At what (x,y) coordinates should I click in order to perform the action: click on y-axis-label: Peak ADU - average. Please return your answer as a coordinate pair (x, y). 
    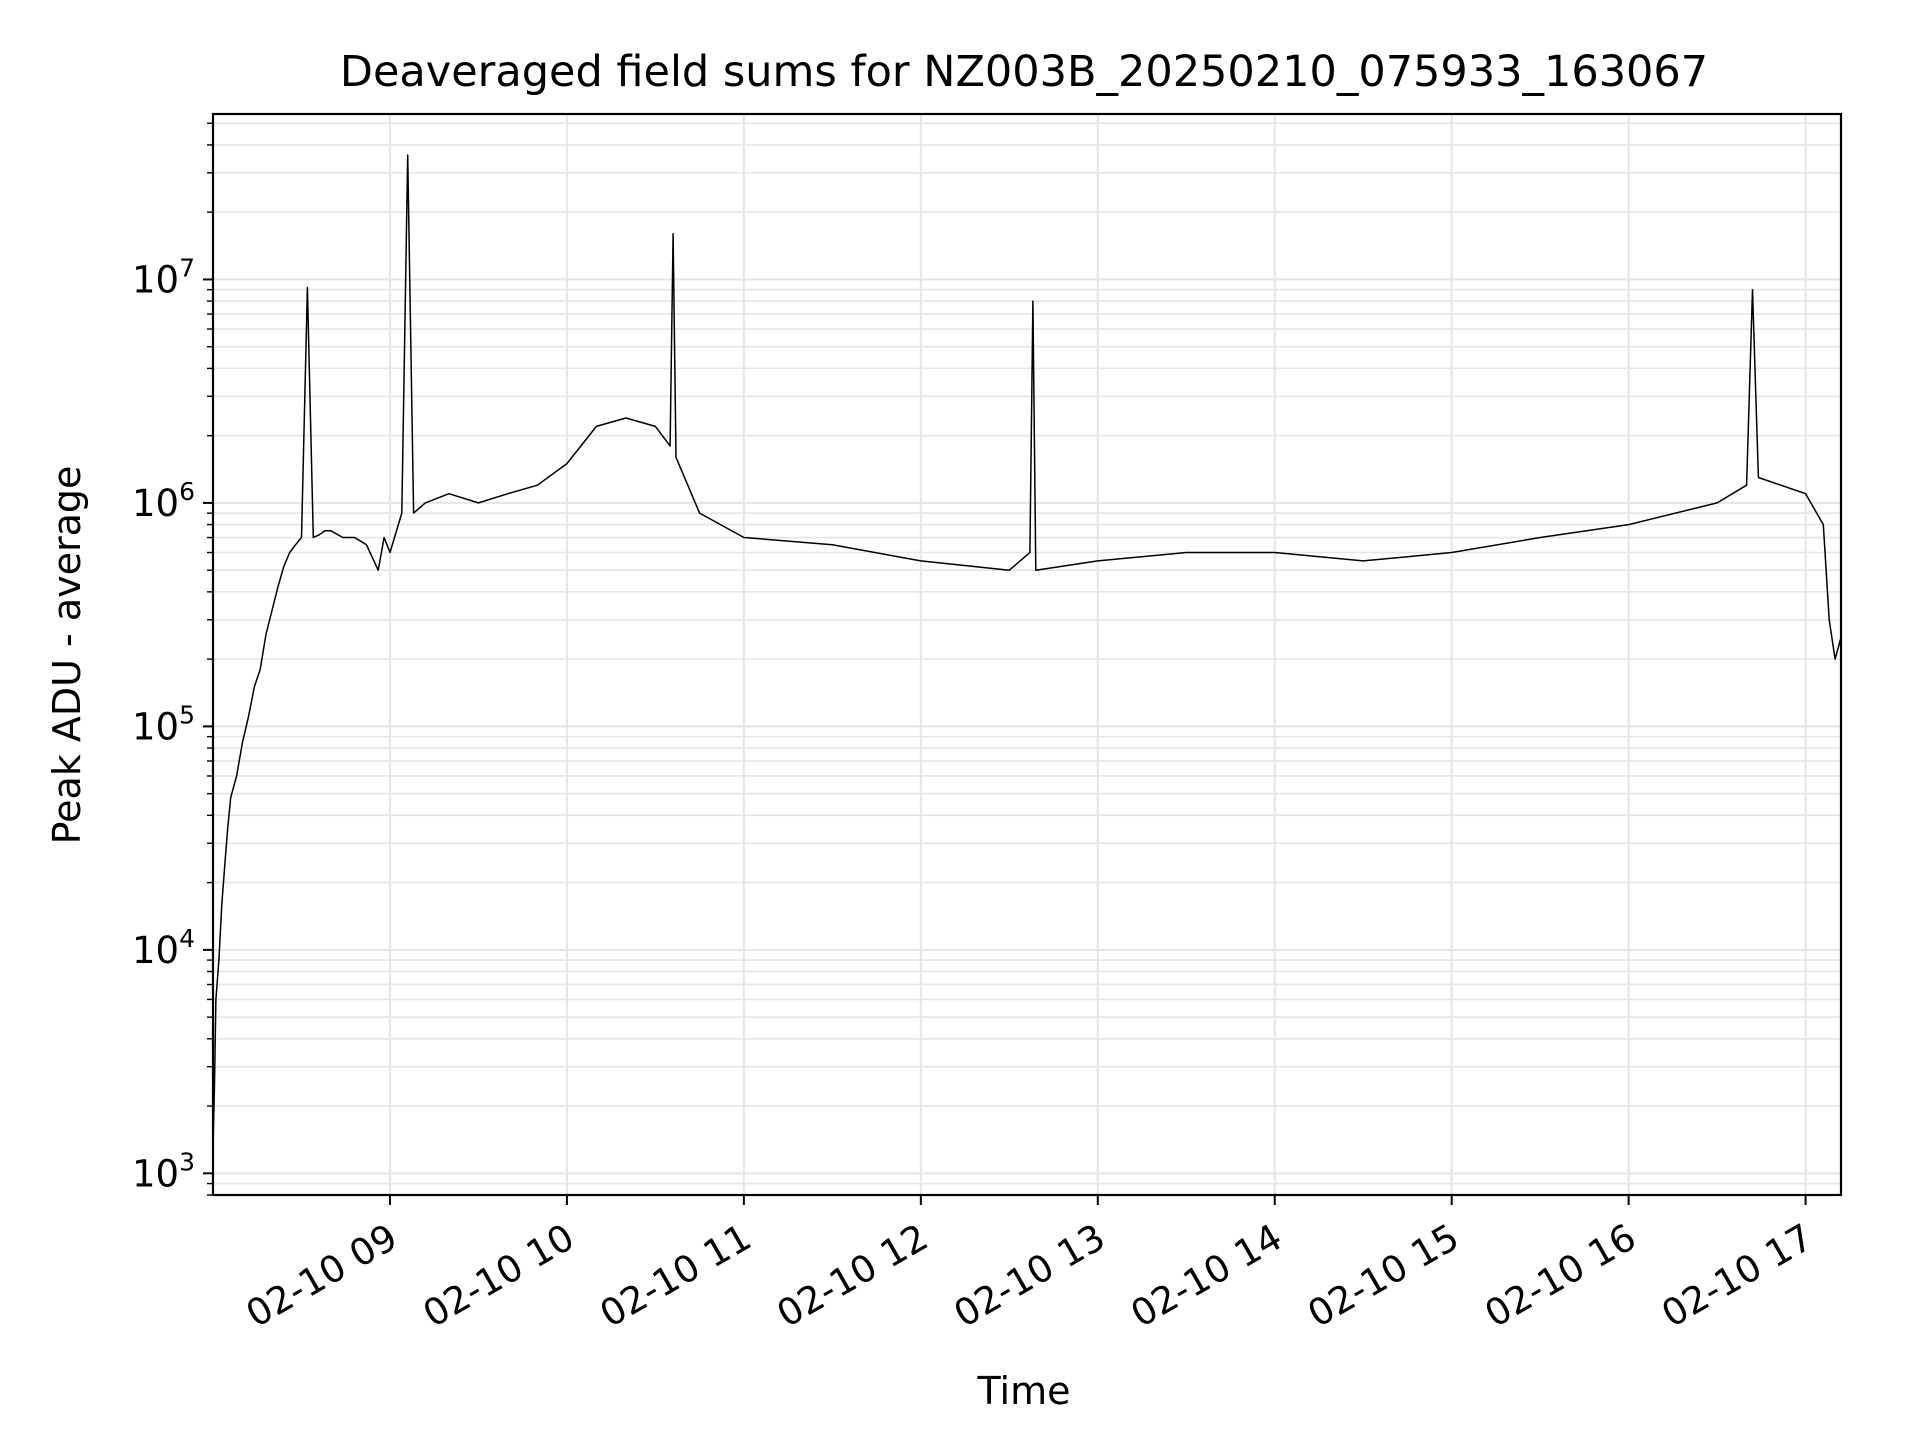
    Looking at the image, I should click on (67, 655).